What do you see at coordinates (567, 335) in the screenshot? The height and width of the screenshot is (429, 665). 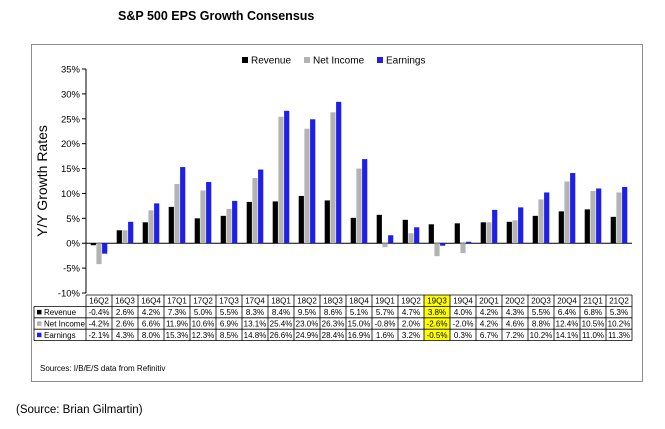 I see `table-value-cell: 14.1%` at bounding box center [567, 335].